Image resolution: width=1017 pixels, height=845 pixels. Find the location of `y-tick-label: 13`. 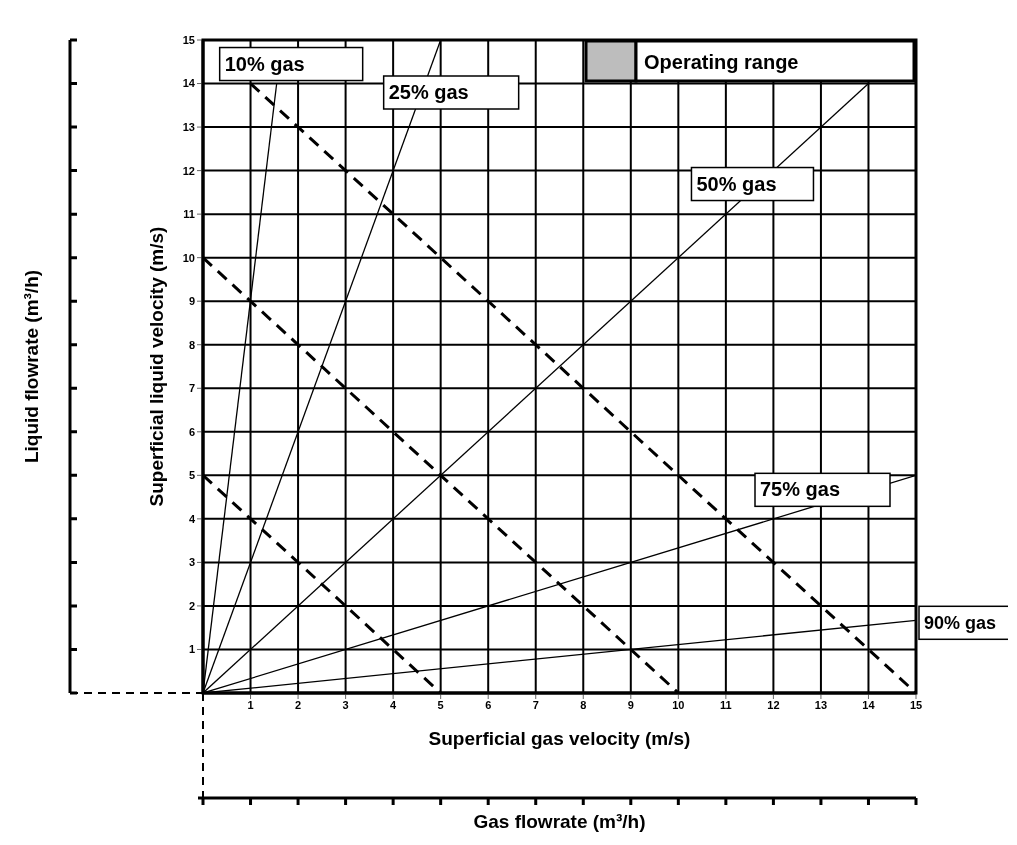

y-tick-label: 13 is located at coordinates (188, 126).